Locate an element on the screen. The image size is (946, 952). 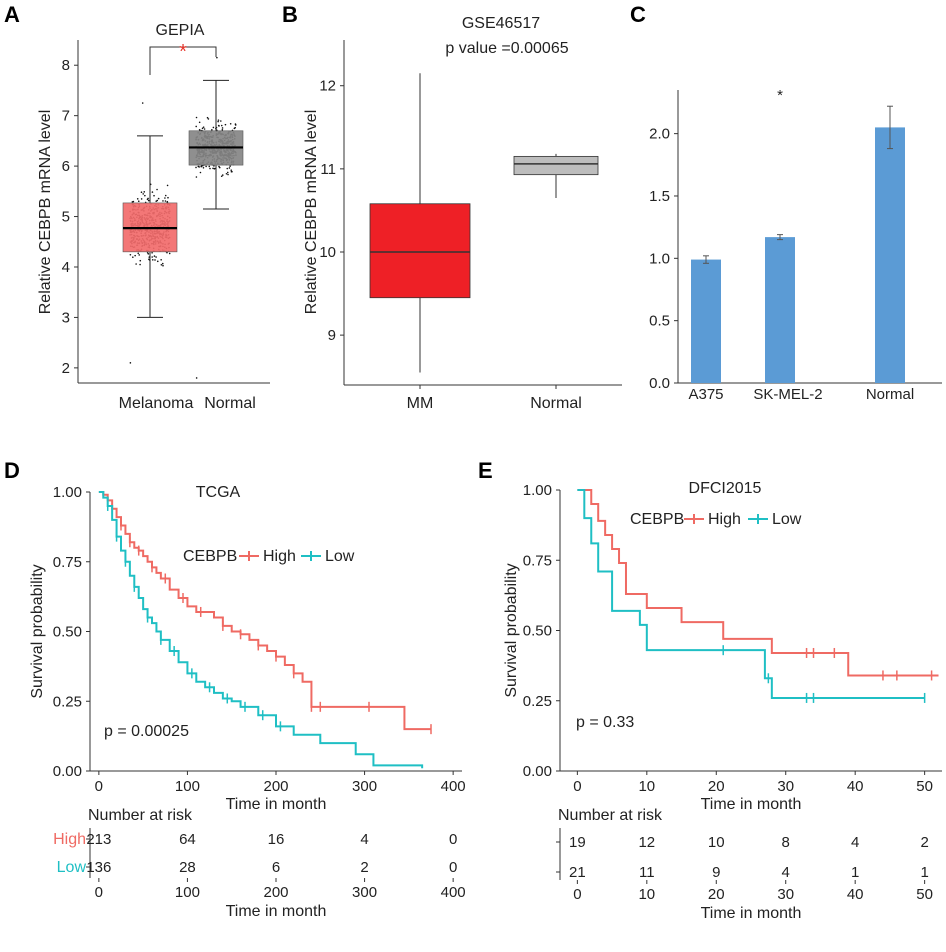
significance-star: * is located at coordinates (780, 95).